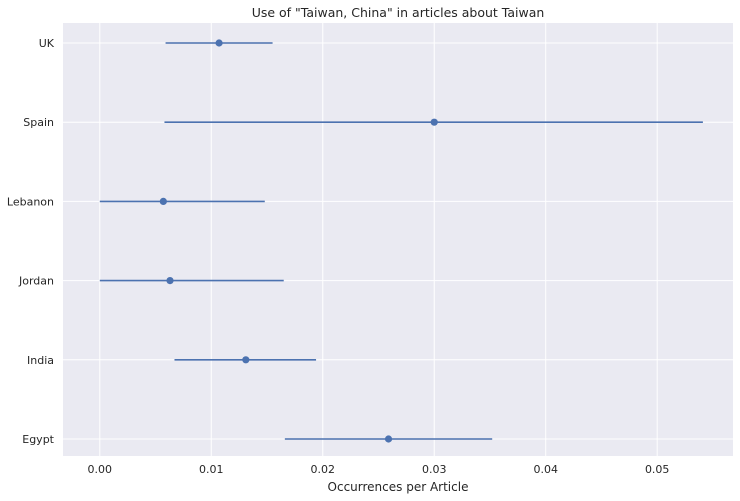 The width and height of the screenshot is (740, 501). I want to click on x-ticks: 0.00 0.01 0.02 0.03 0.04 0.05, so click(379, 469).